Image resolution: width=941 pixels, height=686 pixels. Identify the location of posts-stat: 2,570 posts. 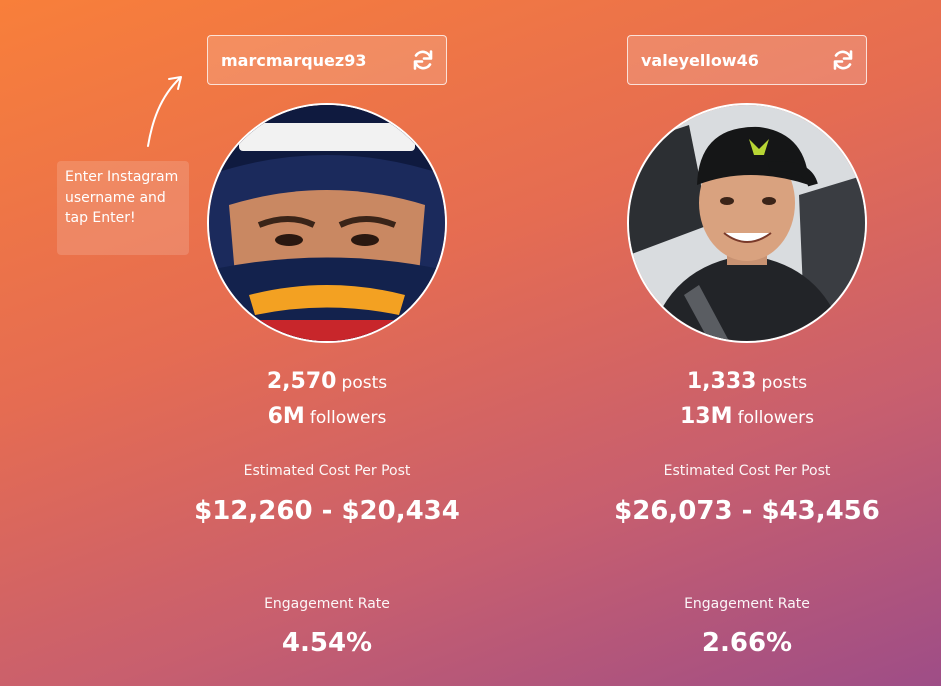
(327, 381).